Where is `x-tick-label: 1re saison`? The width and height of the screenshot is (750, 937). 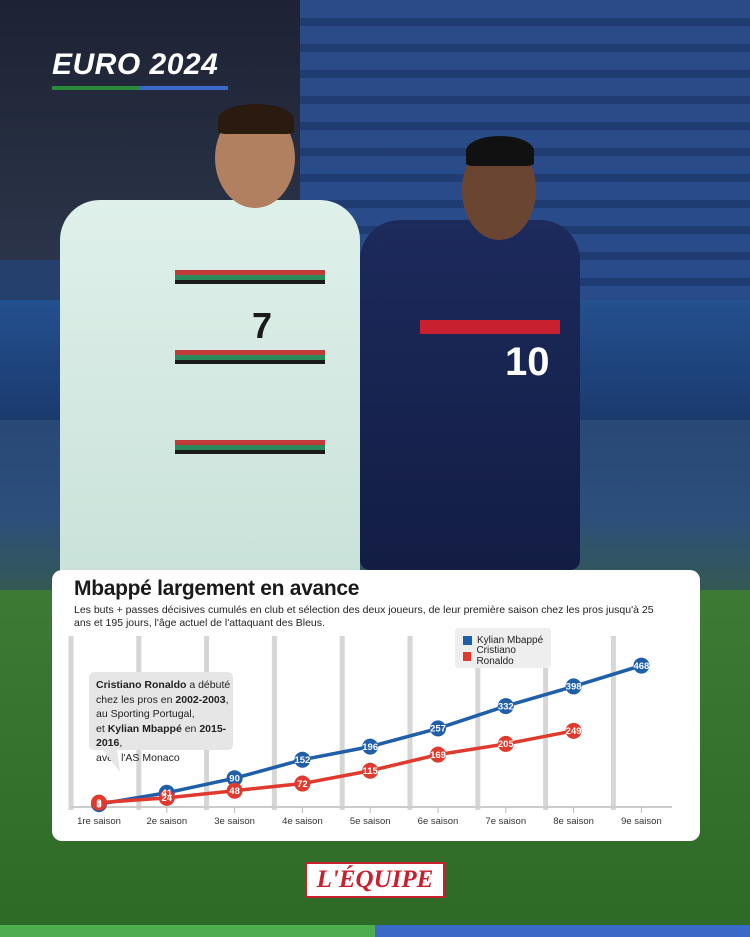 x-tick-label: 1re saison is located at coordinates (99, 821).